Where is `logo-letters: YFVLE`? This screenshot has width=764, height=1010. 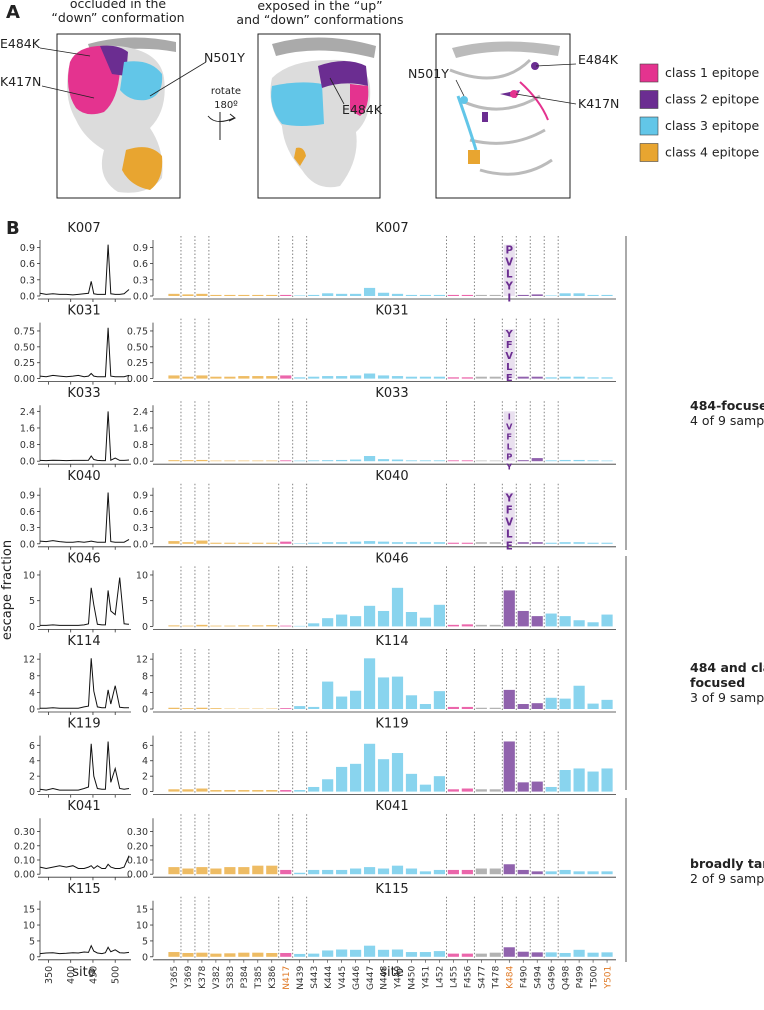
logo-letters: YFVLE is located at coordinates (509, 356).